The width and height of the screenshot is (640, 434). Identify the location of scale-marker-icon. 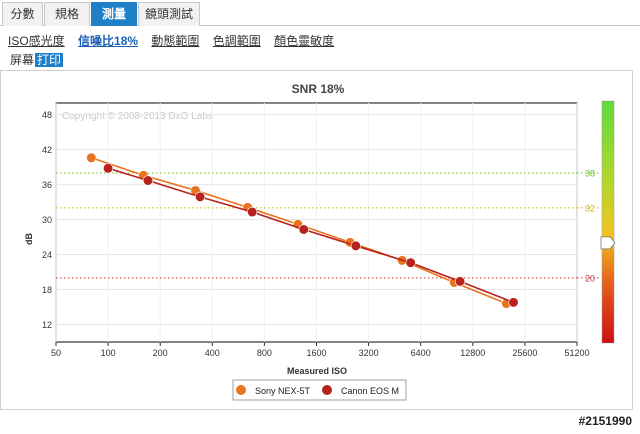
(608, 243).